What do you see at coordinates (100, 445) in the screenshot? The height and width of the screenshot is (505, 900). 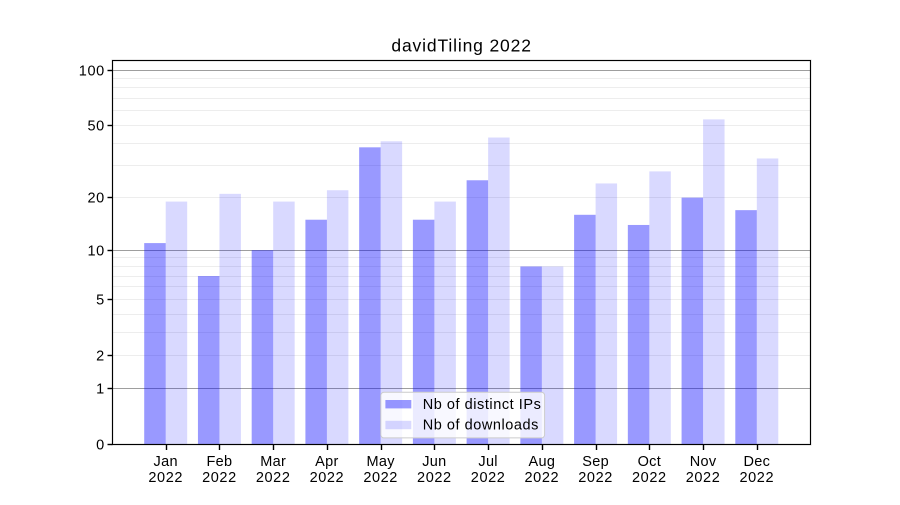 I see `svg-text: 0` at bounding box center [100, 445].